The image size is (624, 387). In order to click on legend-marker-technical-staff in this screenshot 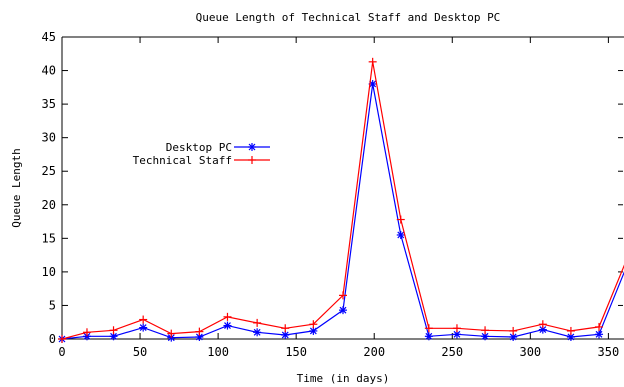, I will do `click(252, 160)`.